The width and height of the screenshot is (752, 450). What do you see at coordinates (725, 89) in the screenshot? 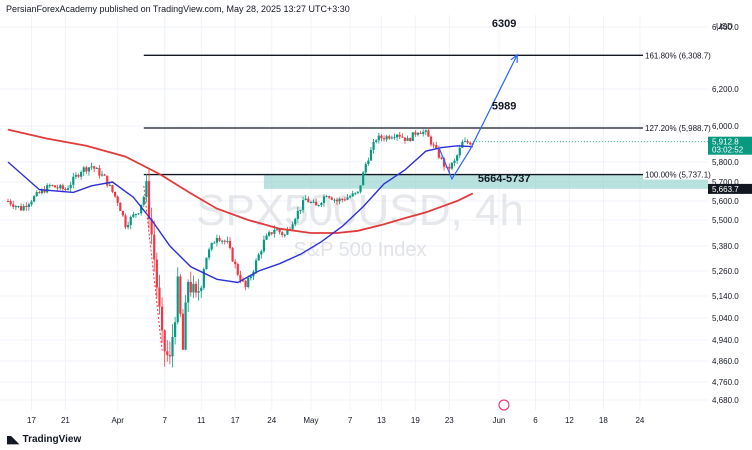
I see `y-tick-label: 6,200.0` at bounding box center [725, 89].